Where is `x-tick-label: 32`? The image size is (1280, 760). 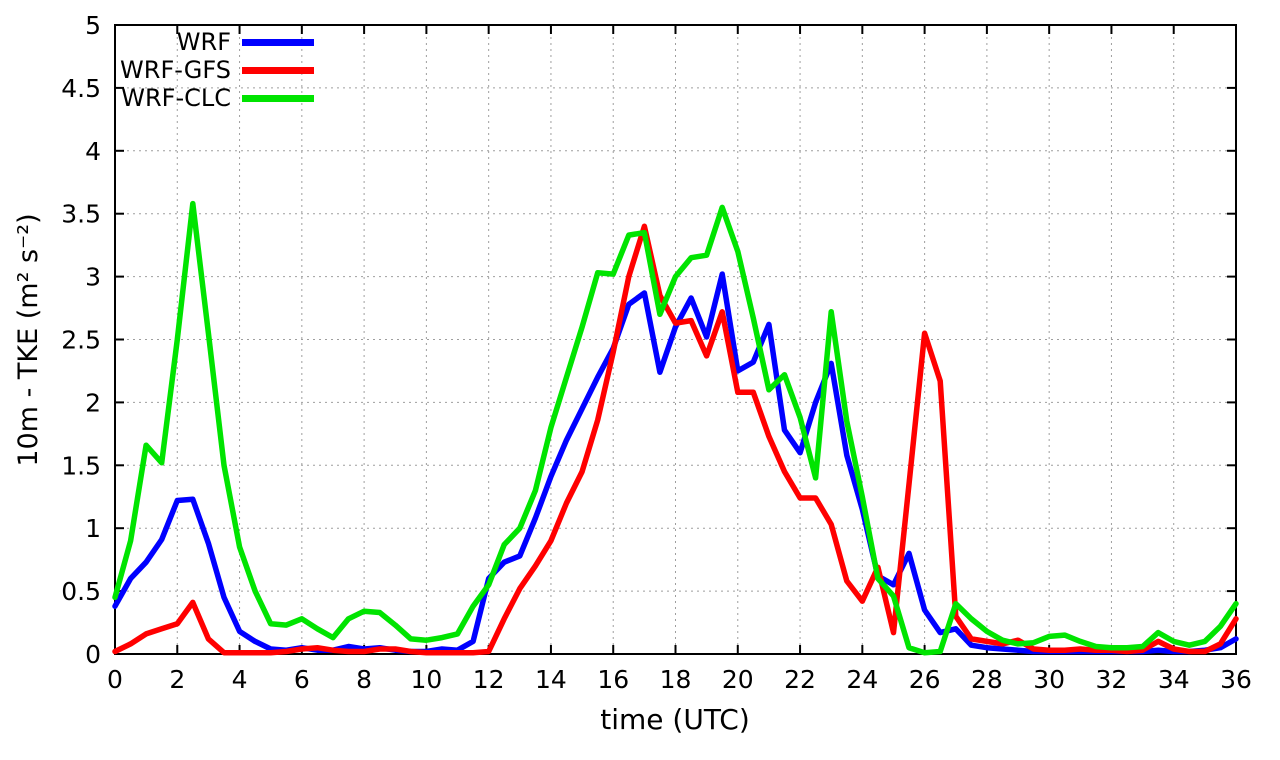 x-tick-label: 32 is located at coordinates (1112, 679).